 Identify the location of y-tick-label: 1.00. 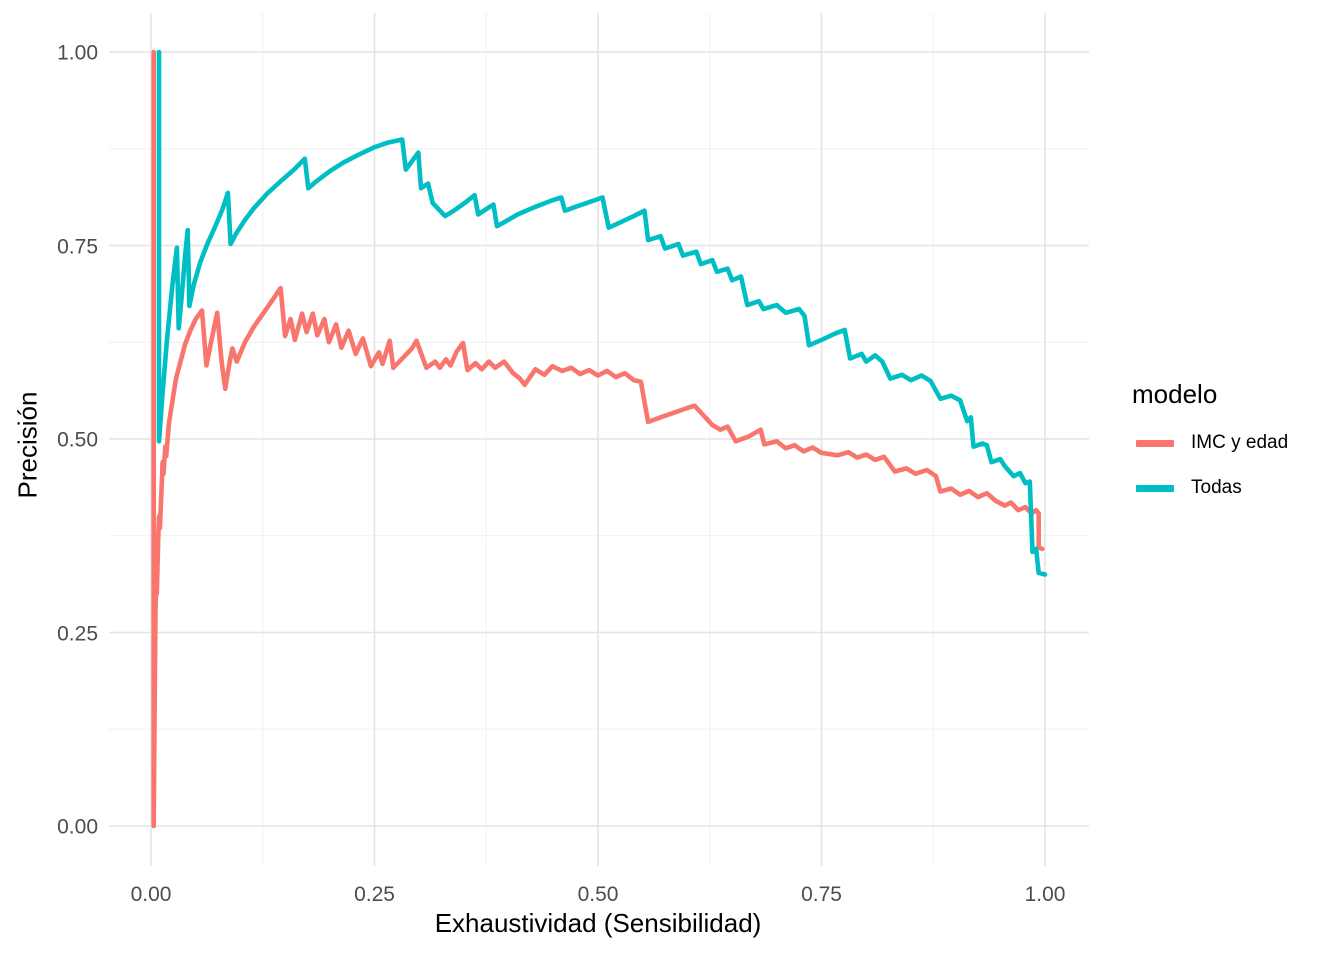
(77, 53).